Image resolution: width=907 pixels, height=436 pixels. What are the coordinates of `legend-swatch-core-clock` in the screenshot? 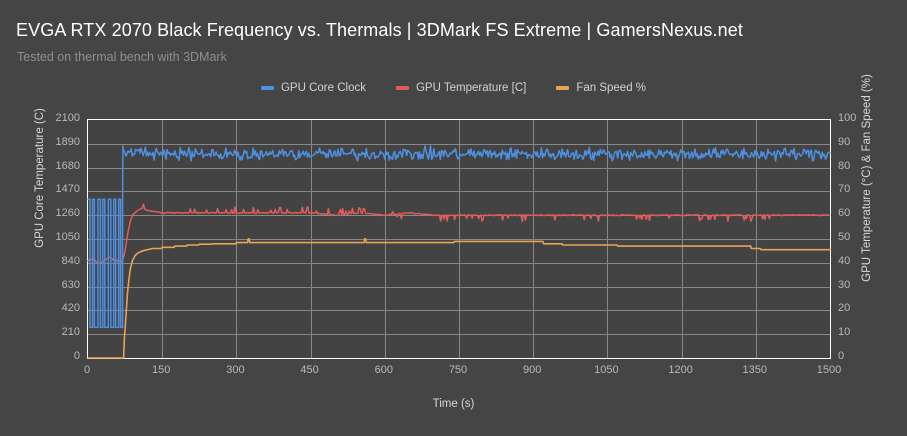 It's located at (267, 88).